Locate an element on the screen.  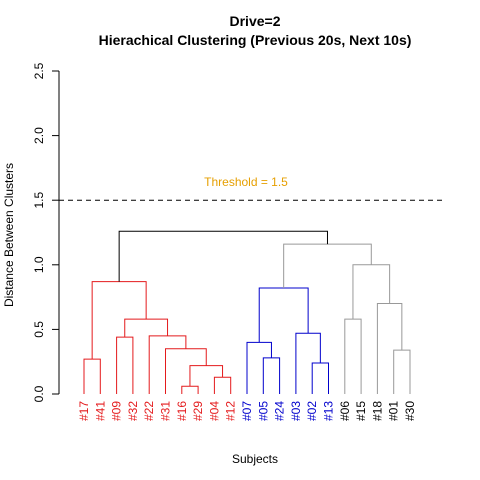
chart-title: Drive=2 is located at coordinates (255, 21).